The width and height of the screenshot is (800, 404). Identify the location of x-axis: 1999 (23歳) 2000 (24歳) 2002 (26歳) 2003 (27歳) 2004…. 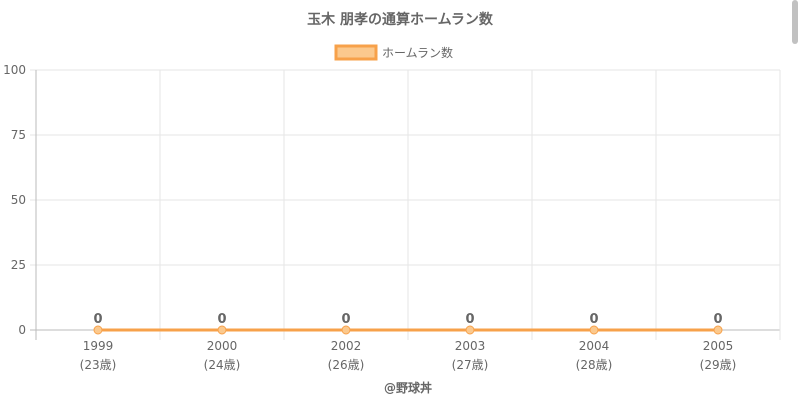
(408, 355).